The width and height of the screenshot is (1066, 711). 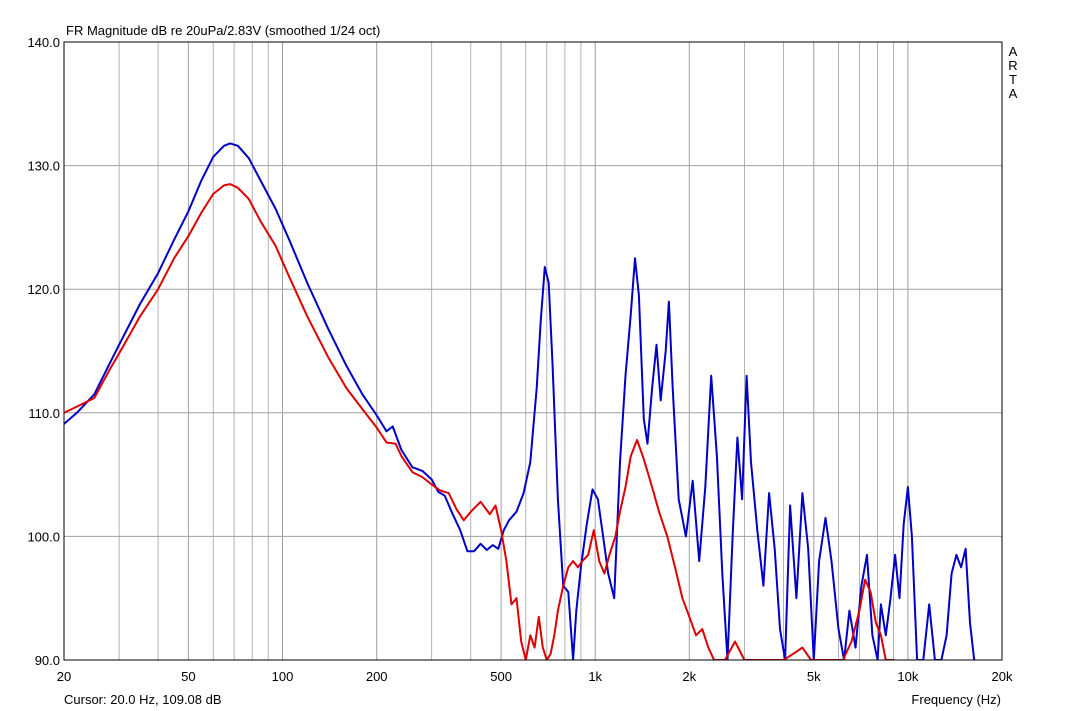 What do you see at coordinates (814, 676) in the screenshot?
I see `x-tick-label: 5k` at bounding box center [814, 676].